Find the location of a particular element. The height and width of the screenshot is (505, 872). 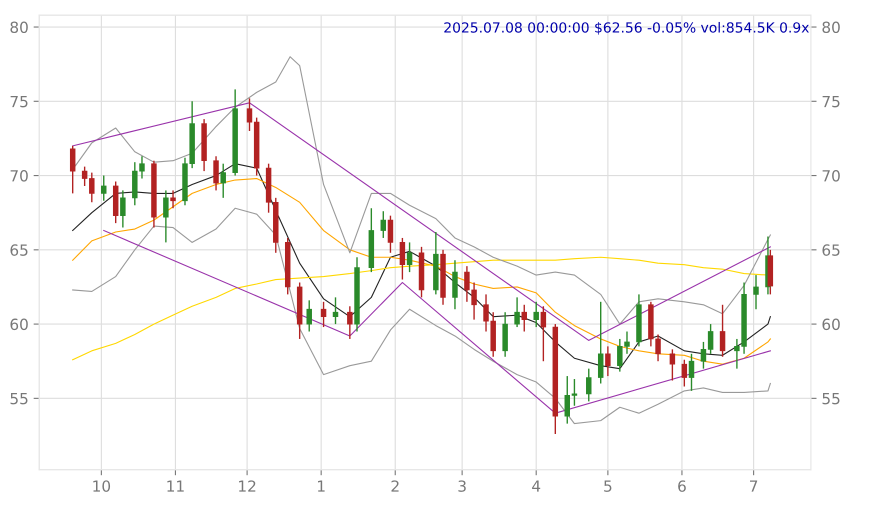

y-tick-label: 70 is located at coordinates (19, 176).